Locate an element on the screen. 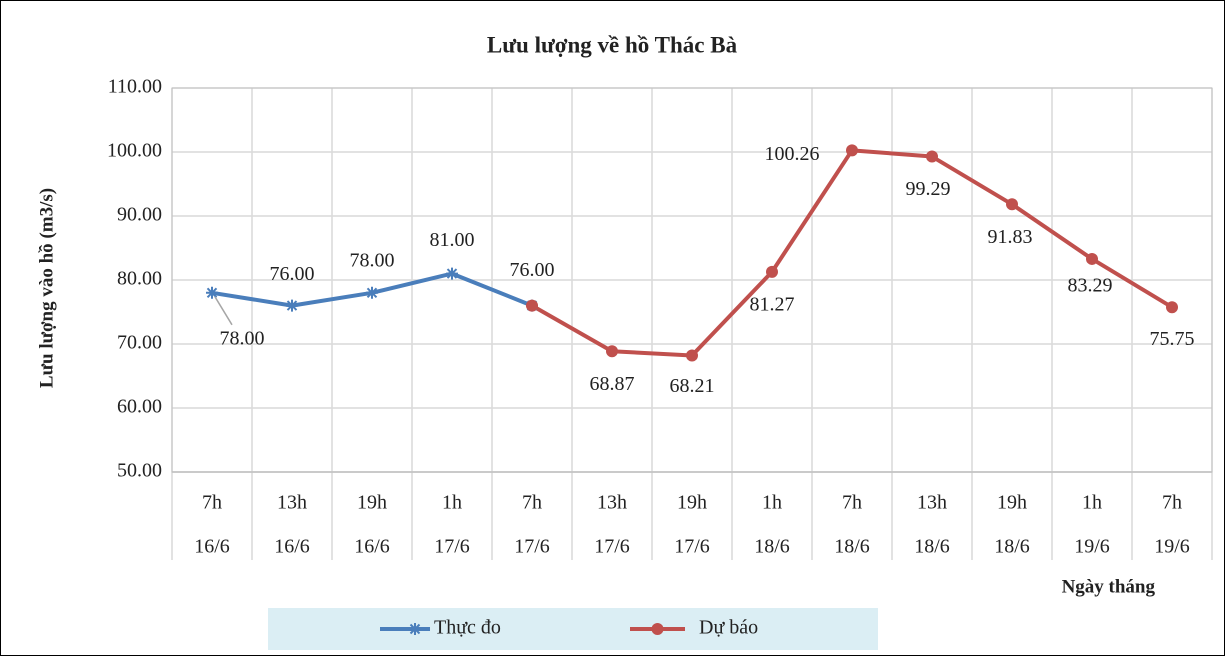 The image size is (1225, 656). data-label: 75.75 is located at coordinates (1172, 339).